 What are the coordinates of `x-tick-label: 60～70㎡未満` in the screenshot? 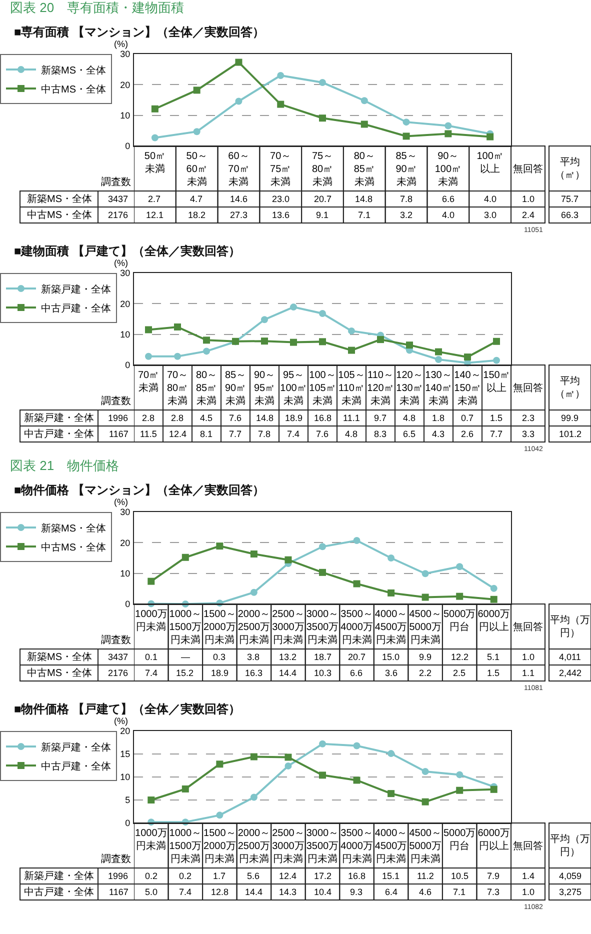 It's located at (239, 169).